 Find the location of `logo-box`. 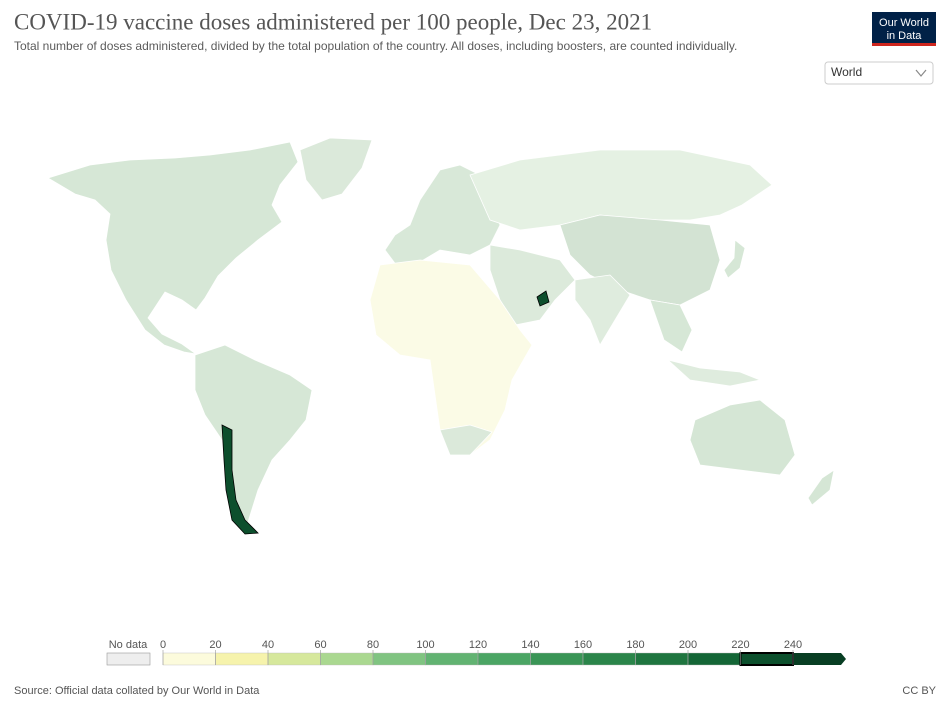

logo-box is located at coordinates (904, 29).